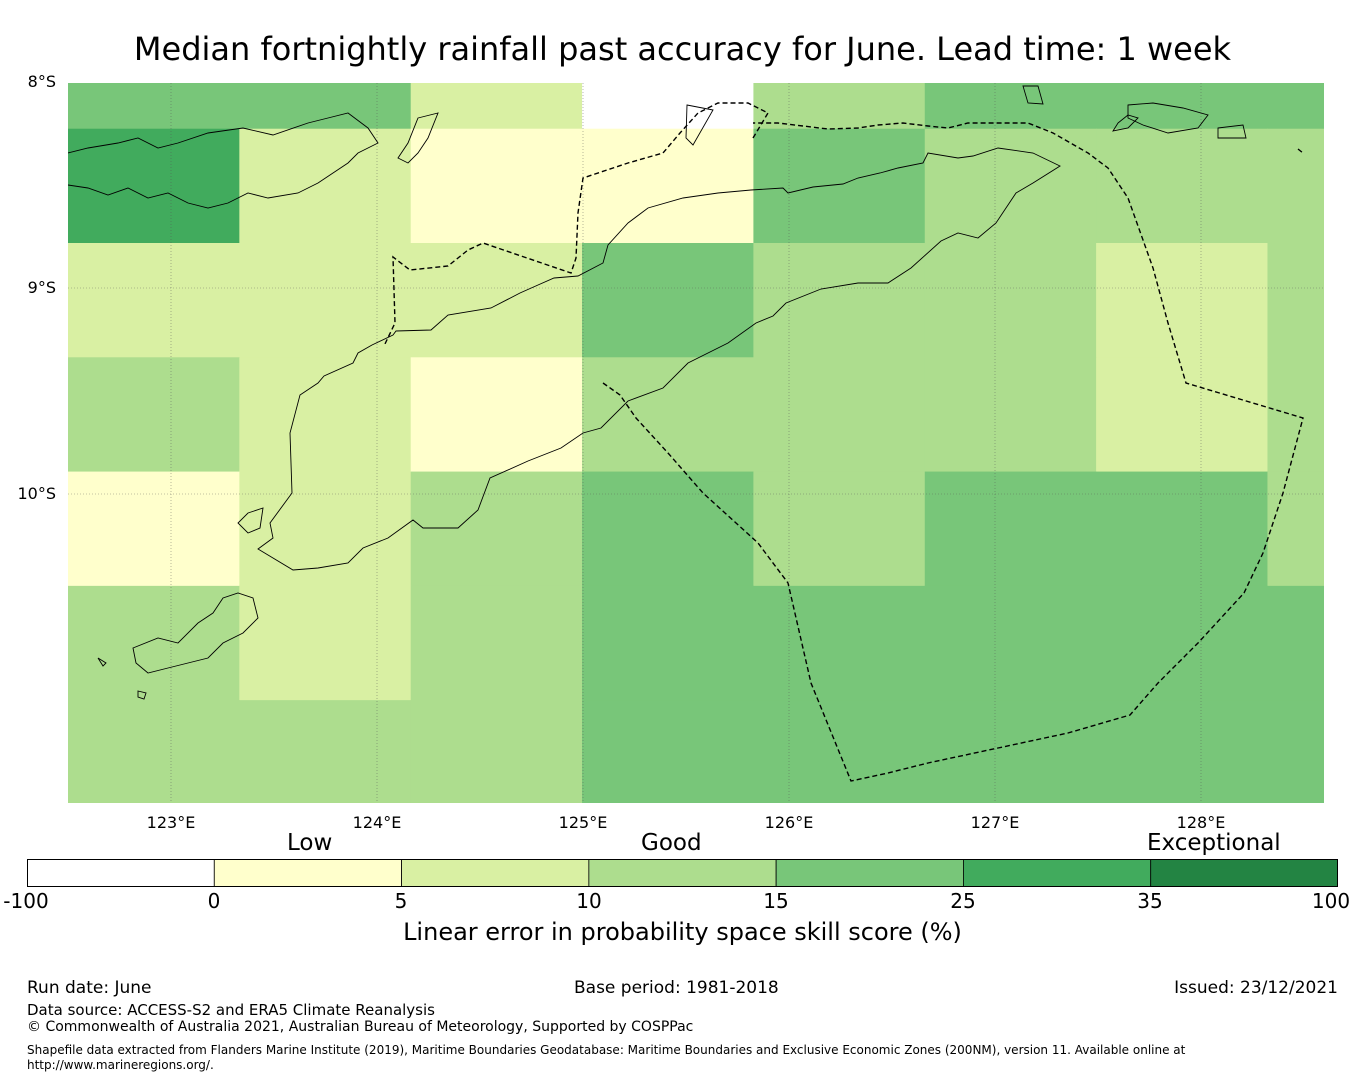 This screenshot has height=1080, width=1365. What do you see at coordinates (401, 901) in the screenshot?
I see `colorbar-tick: 5` at bounding box center [401, 901].